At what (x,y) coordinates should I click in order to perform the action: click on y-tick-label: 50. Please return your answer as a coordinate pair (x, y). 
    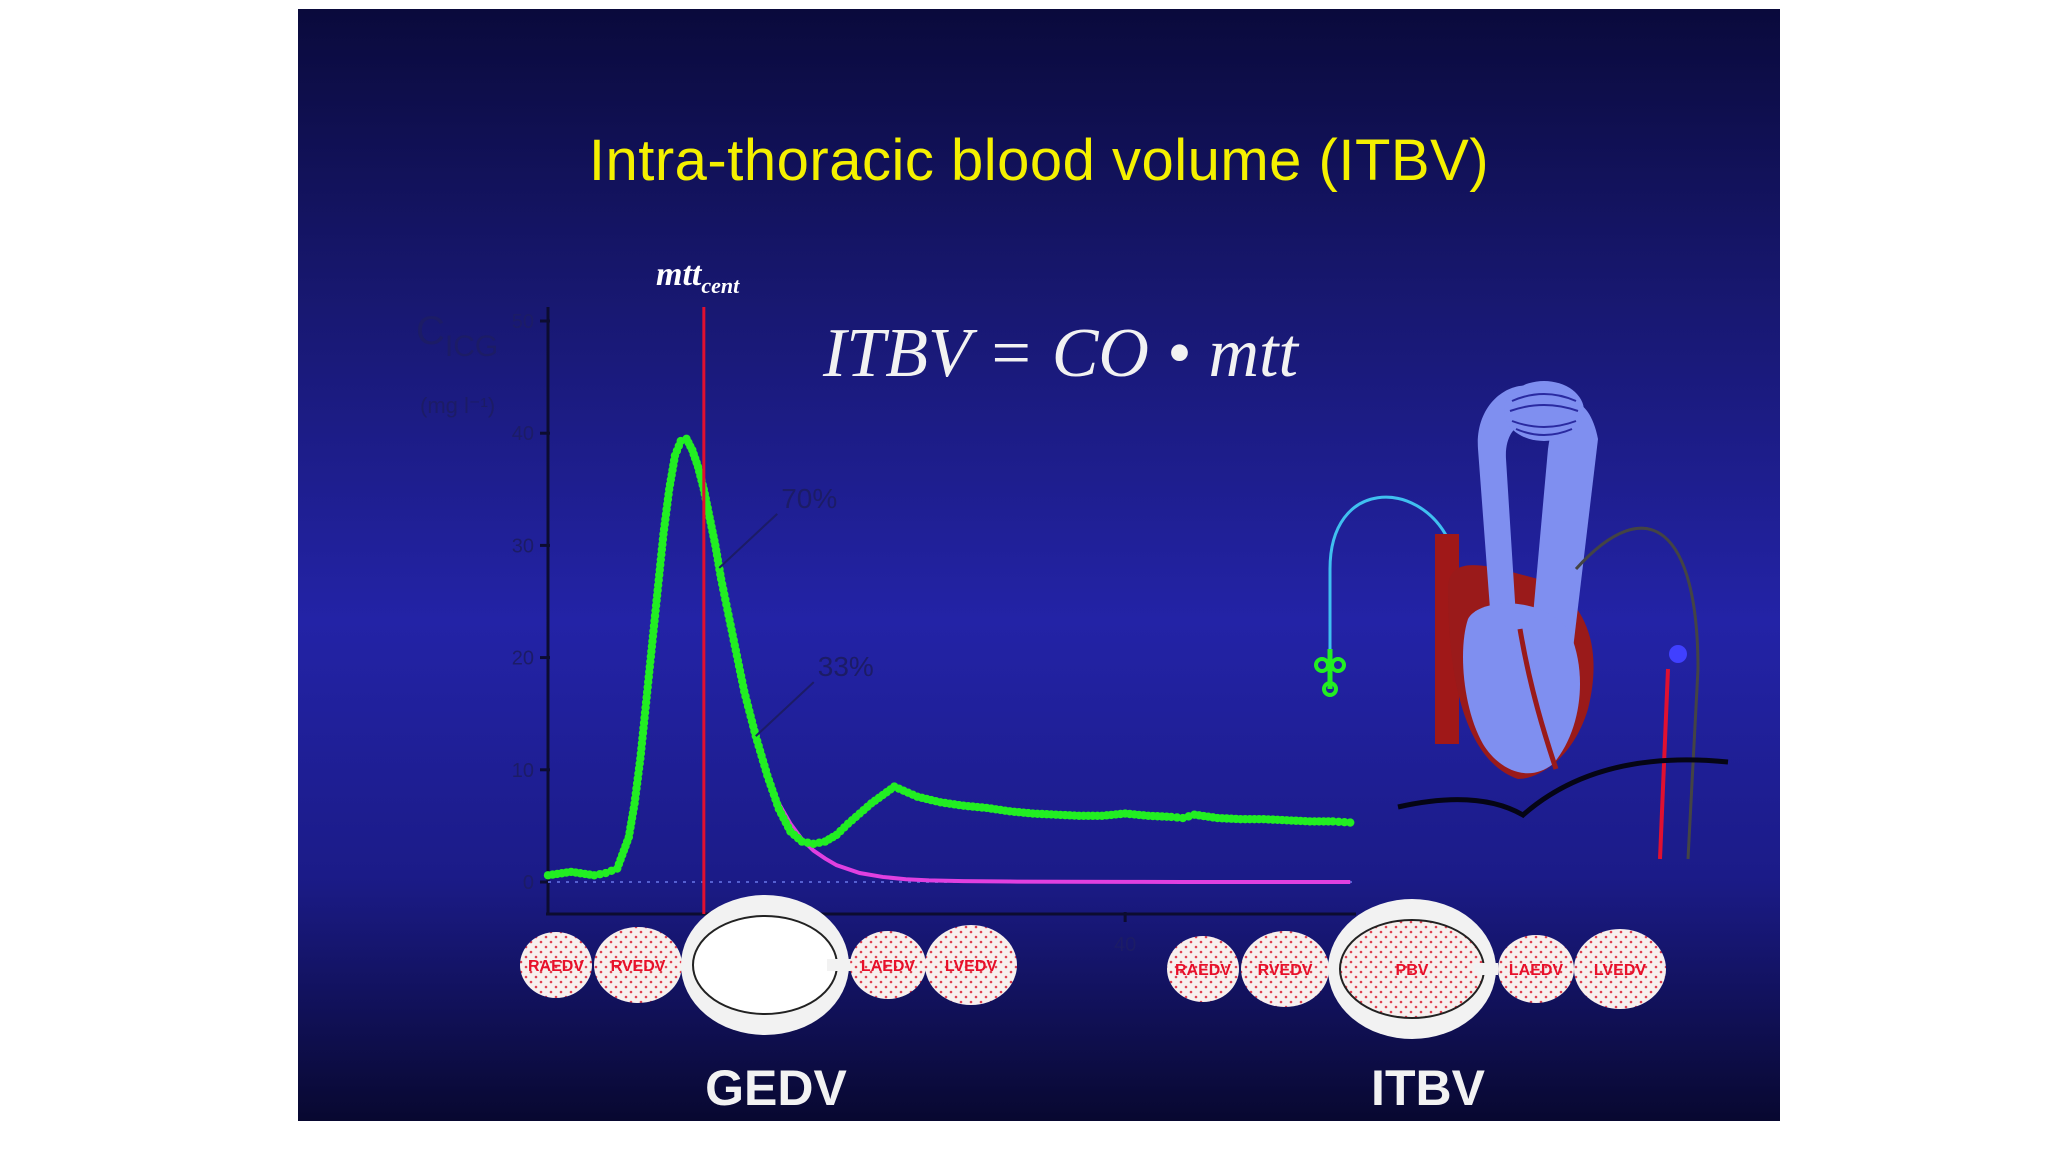
    Looking at the image, I should click on (523, 322).